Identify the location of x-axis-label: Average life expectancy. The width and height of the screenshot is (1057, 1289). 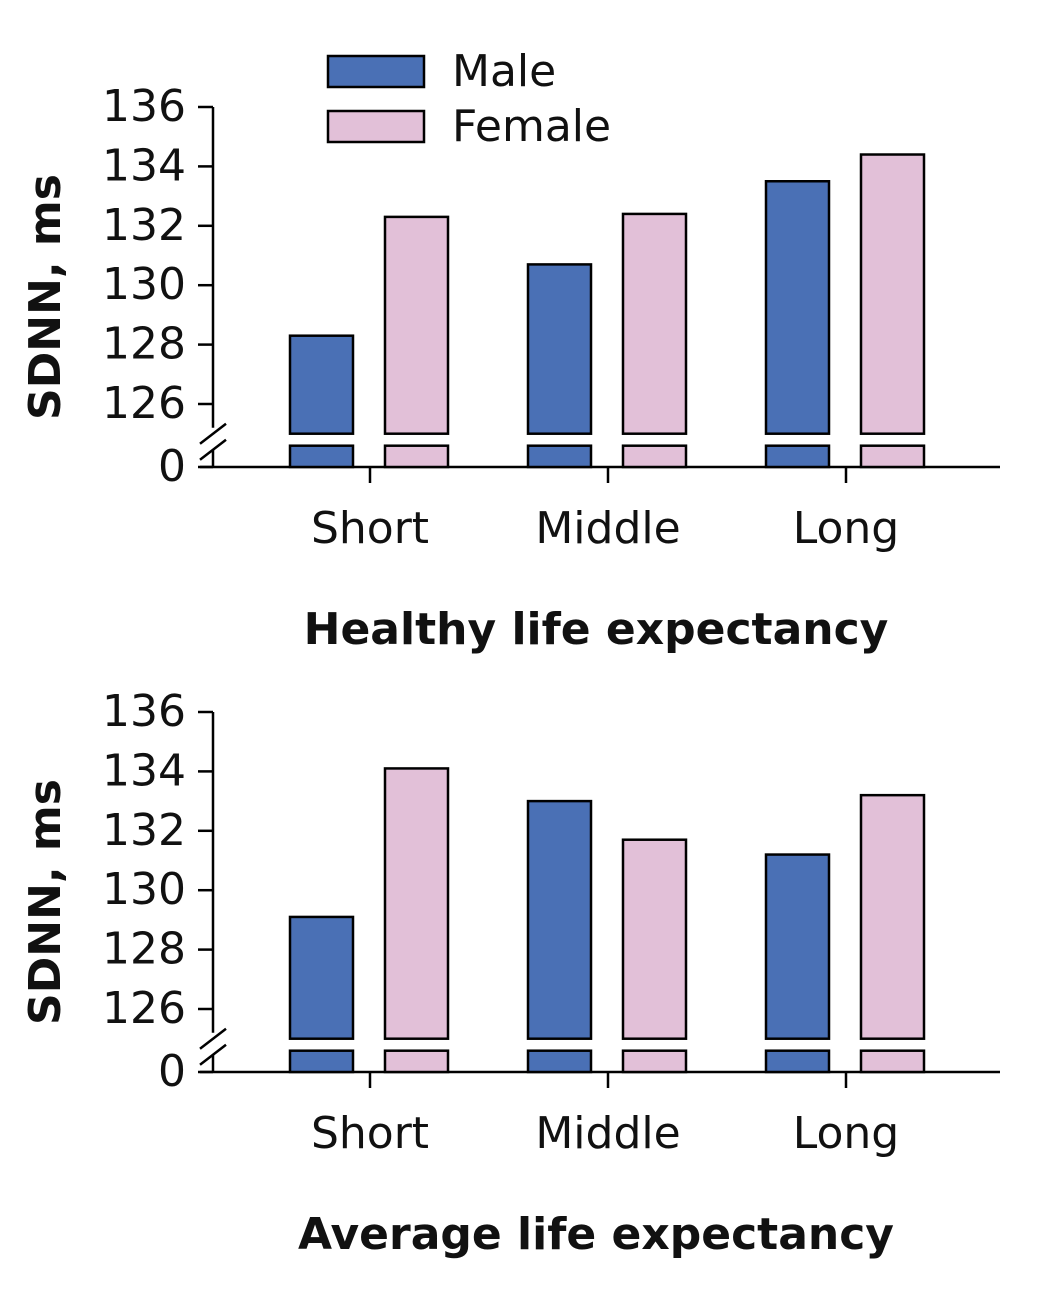
(596, 1234).